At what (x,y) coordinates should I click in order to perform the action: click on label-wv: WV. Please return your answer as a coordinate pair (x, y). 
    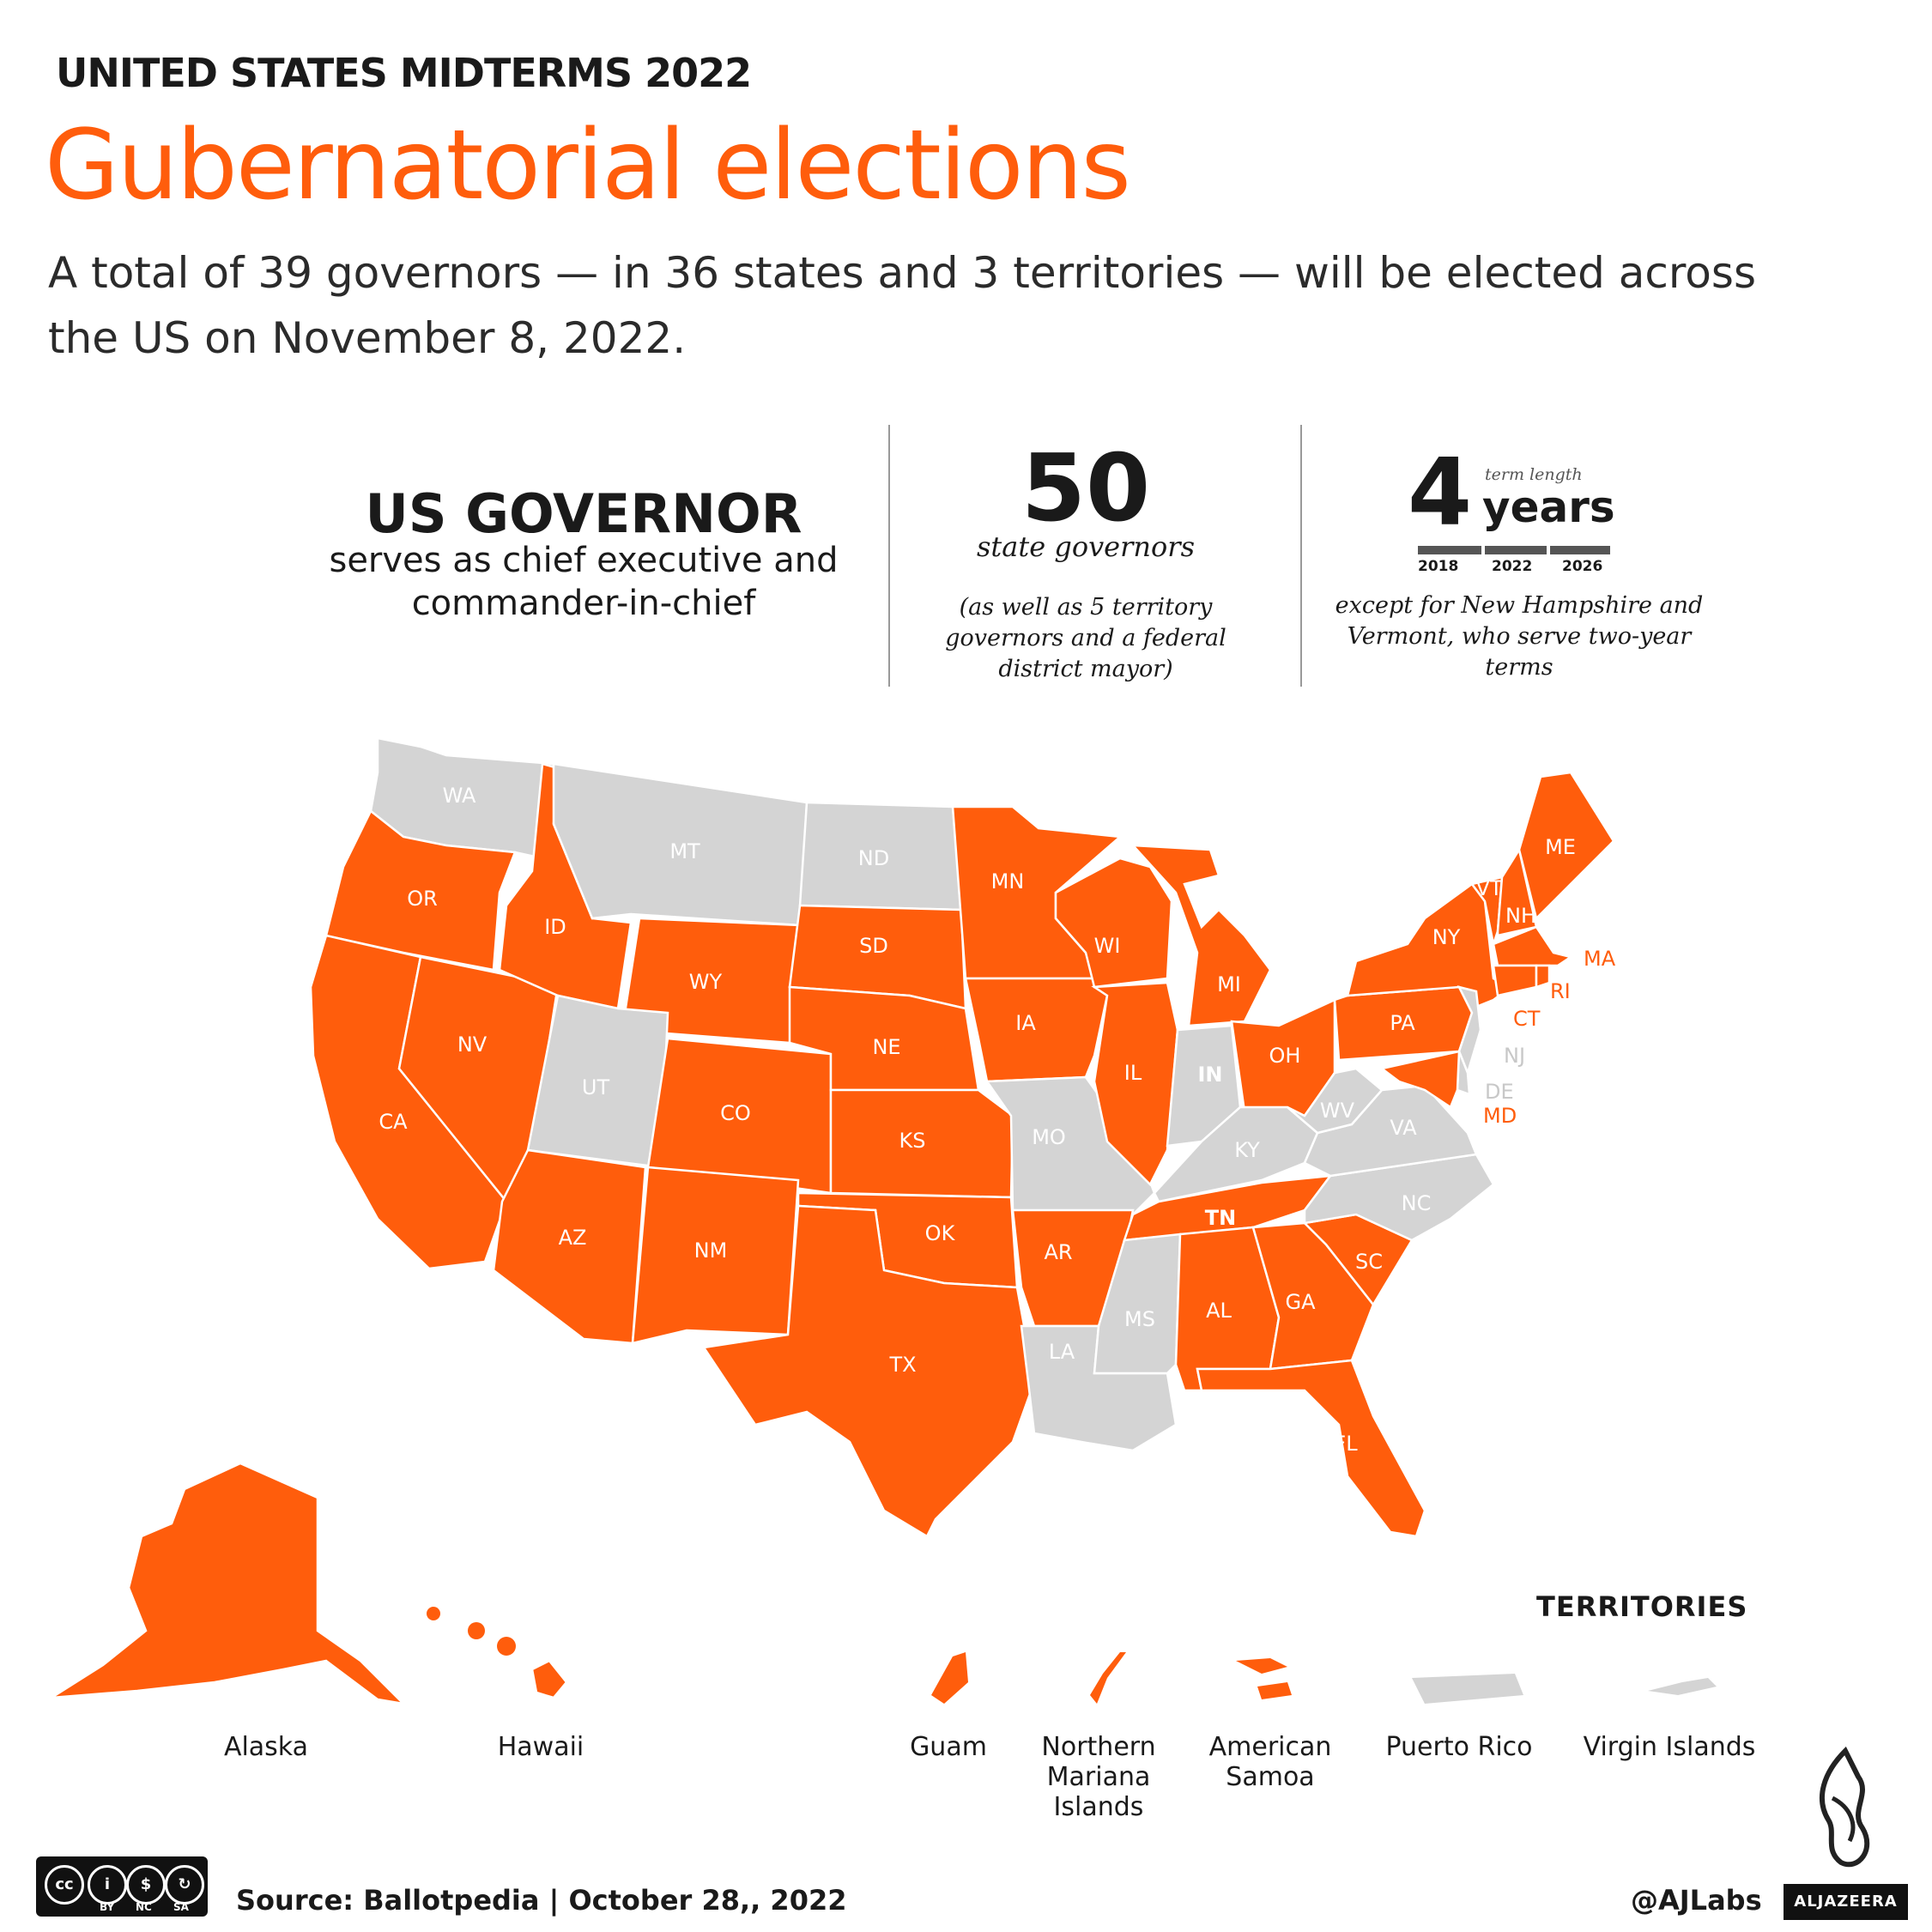
    Looking at the image, I should click on (1338, 1111).